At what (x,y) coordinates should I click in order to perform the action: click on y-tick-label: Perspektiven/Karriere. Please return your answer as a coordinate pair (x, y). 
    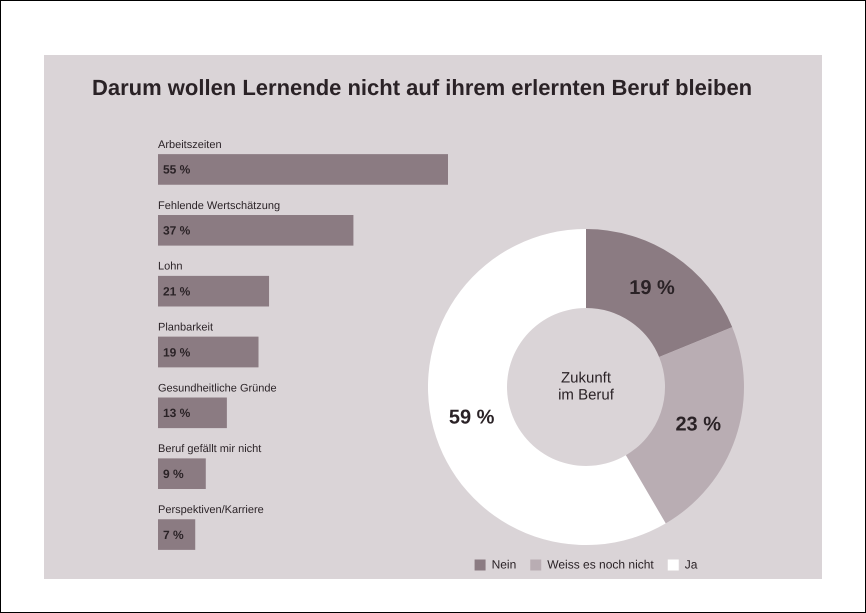
    Looking at the image, I should click on (211, 510).